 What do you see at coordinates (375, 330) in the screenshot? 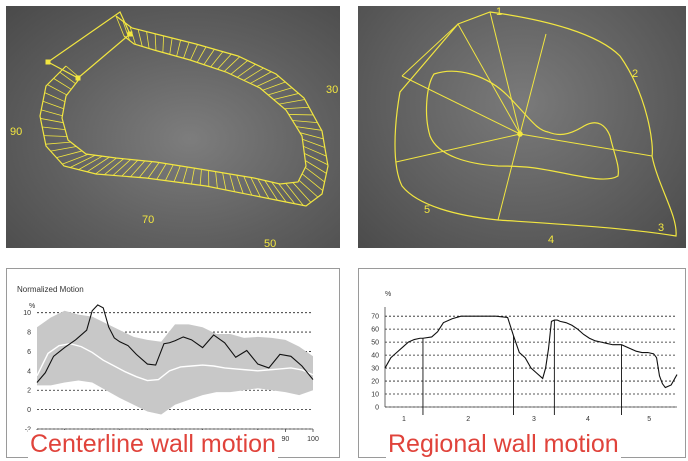
I see `y-tick-label: 60` at bounding box center [375, 330].